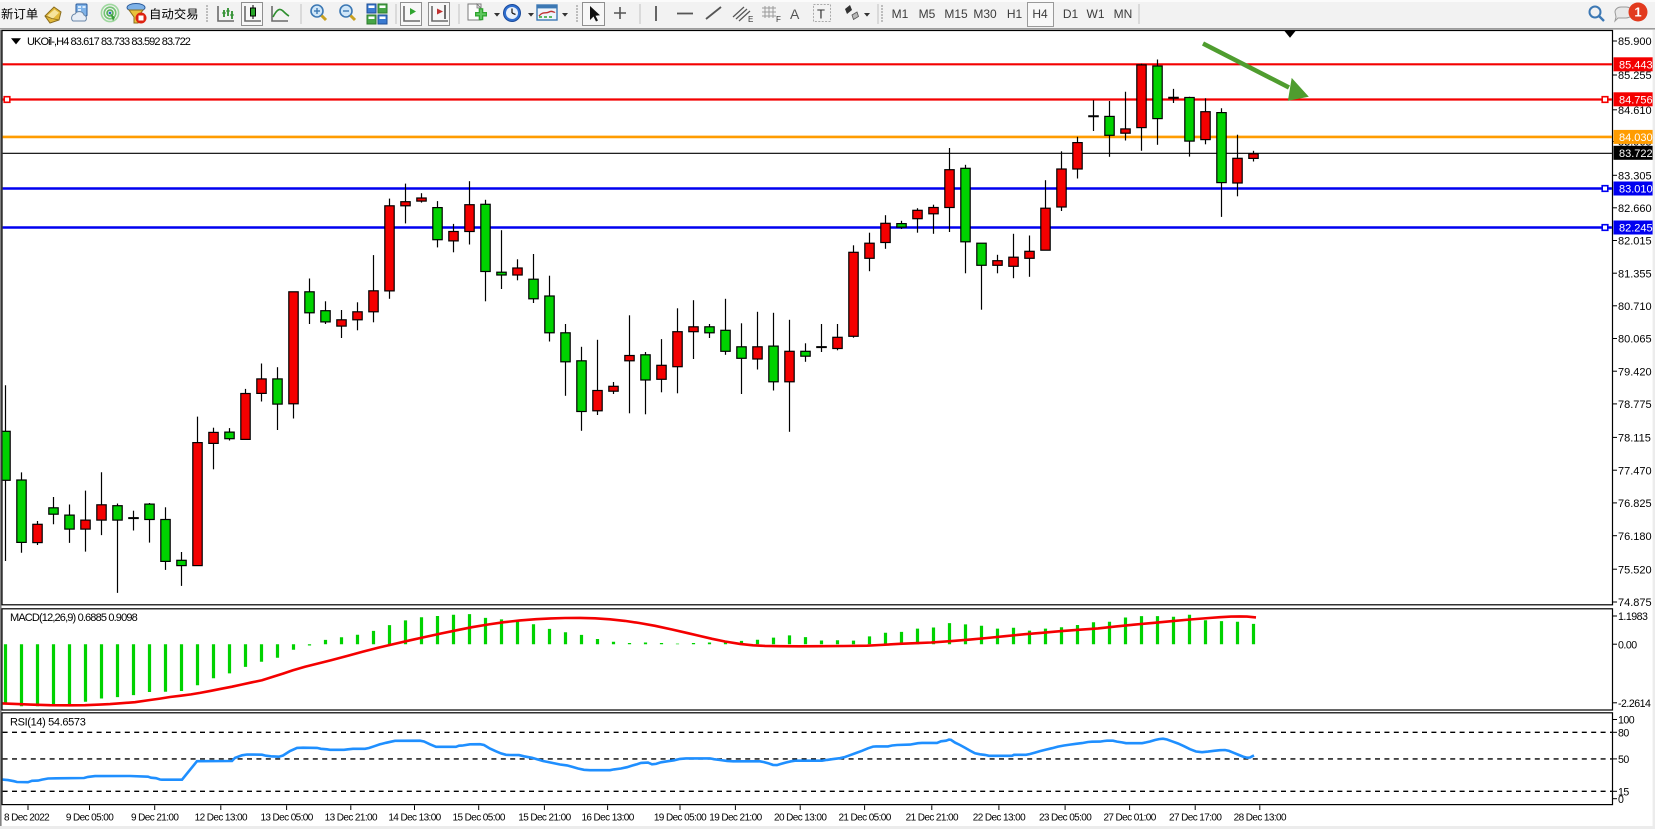  I want to click on svg-text: 15 Dec 05:00, so click(479, 818).